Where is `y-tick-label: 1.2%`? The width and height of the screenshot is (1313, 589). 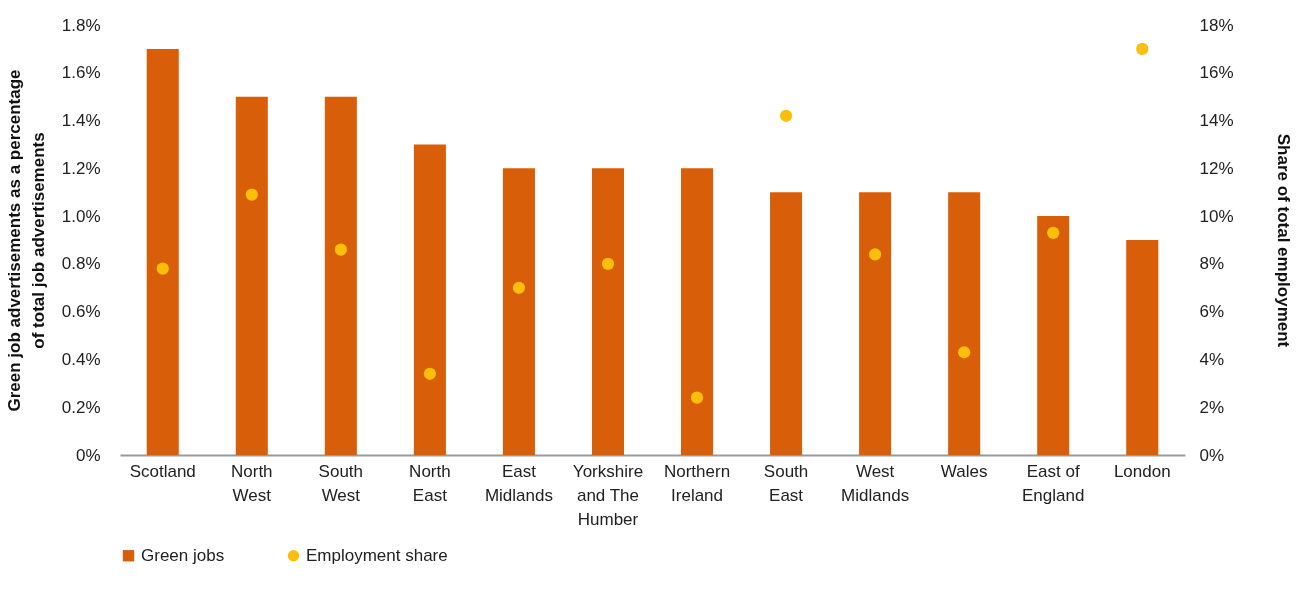
y-tick-label: 1.2% is located at coordinates (81, 168).